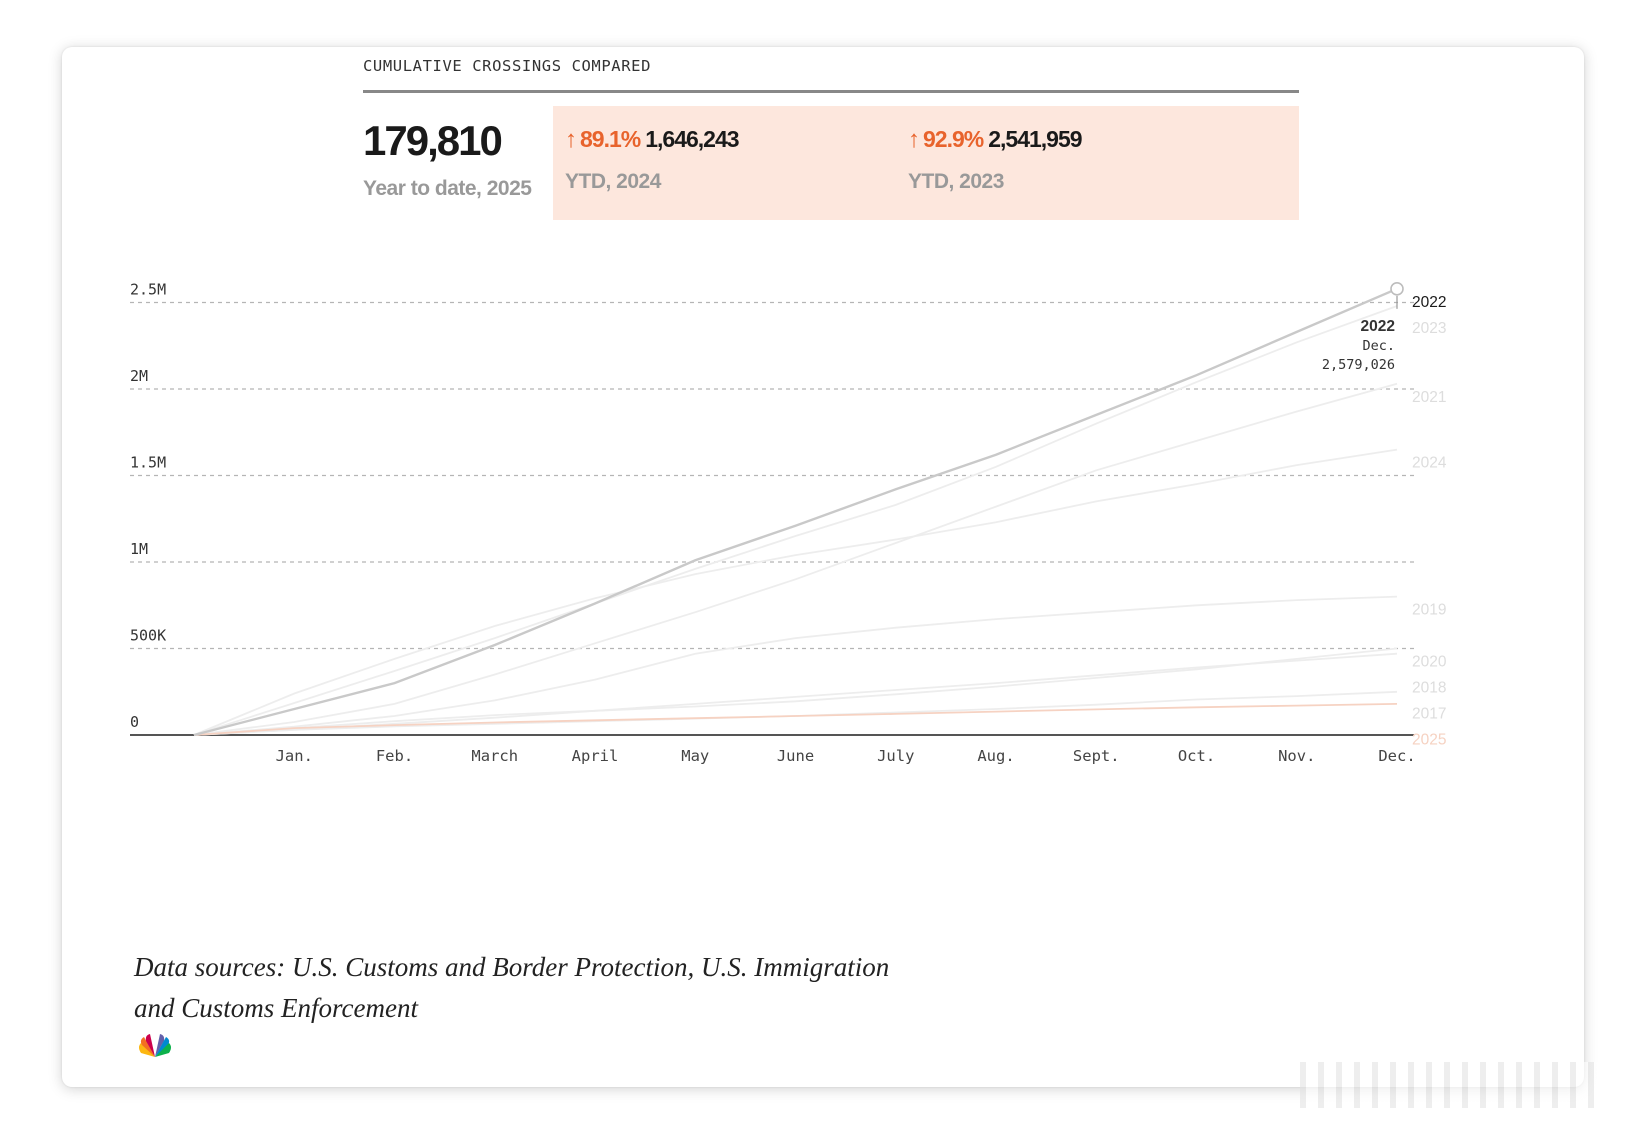 The image size is (1640, 1126). Describe the element at coordinates (1035, 139) in the screenshot. I see `comparison-2023-value: 2,541,959` at that location.